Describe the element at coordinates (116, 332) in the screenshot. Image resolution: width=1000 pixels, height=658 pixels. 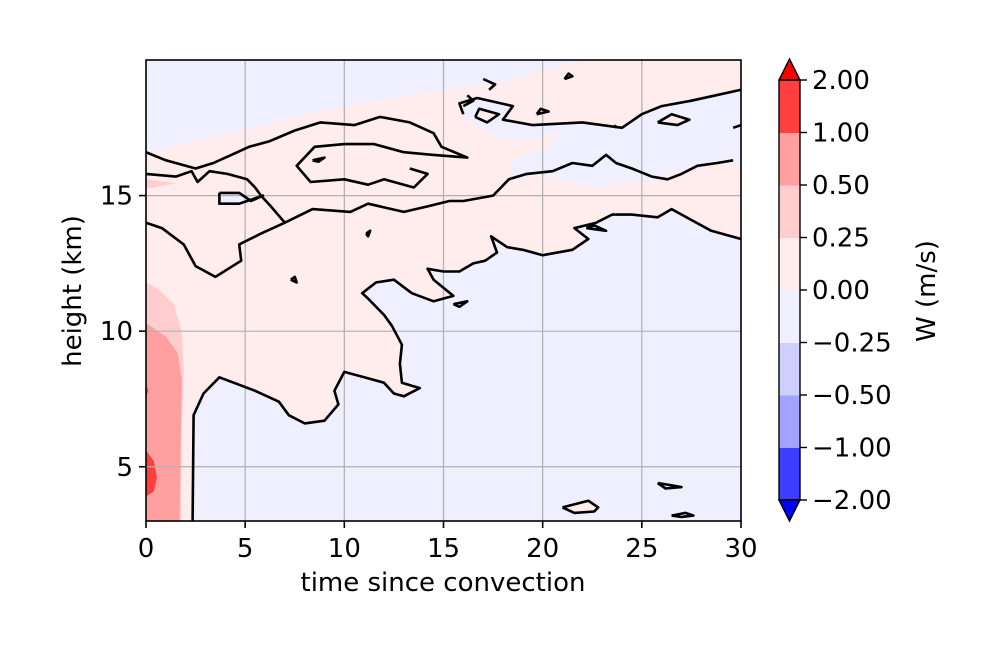
I see `y-tick-label-1: 10` at that location.